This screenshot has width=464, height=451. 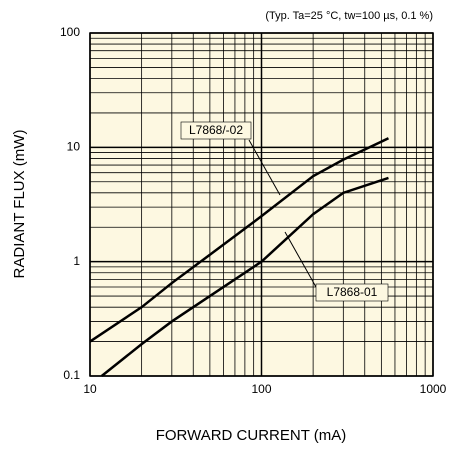 I want to click on y-tick-label: 100, so click(x=70, y=32).